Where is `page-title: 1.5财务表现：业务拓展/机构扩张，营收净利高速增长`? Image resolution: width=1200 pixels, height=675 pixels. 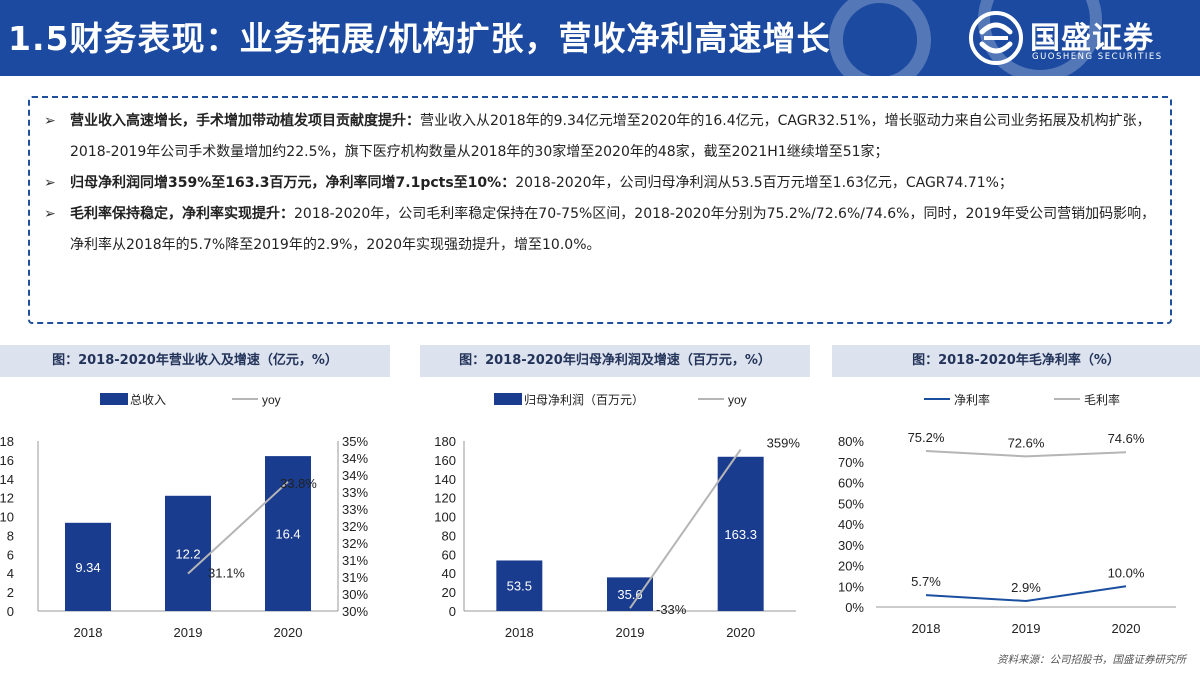
page-title: 1.5财务表现：业务拓展/机构扩张，营收净利高速增长 is located at coordinates (419, 38).